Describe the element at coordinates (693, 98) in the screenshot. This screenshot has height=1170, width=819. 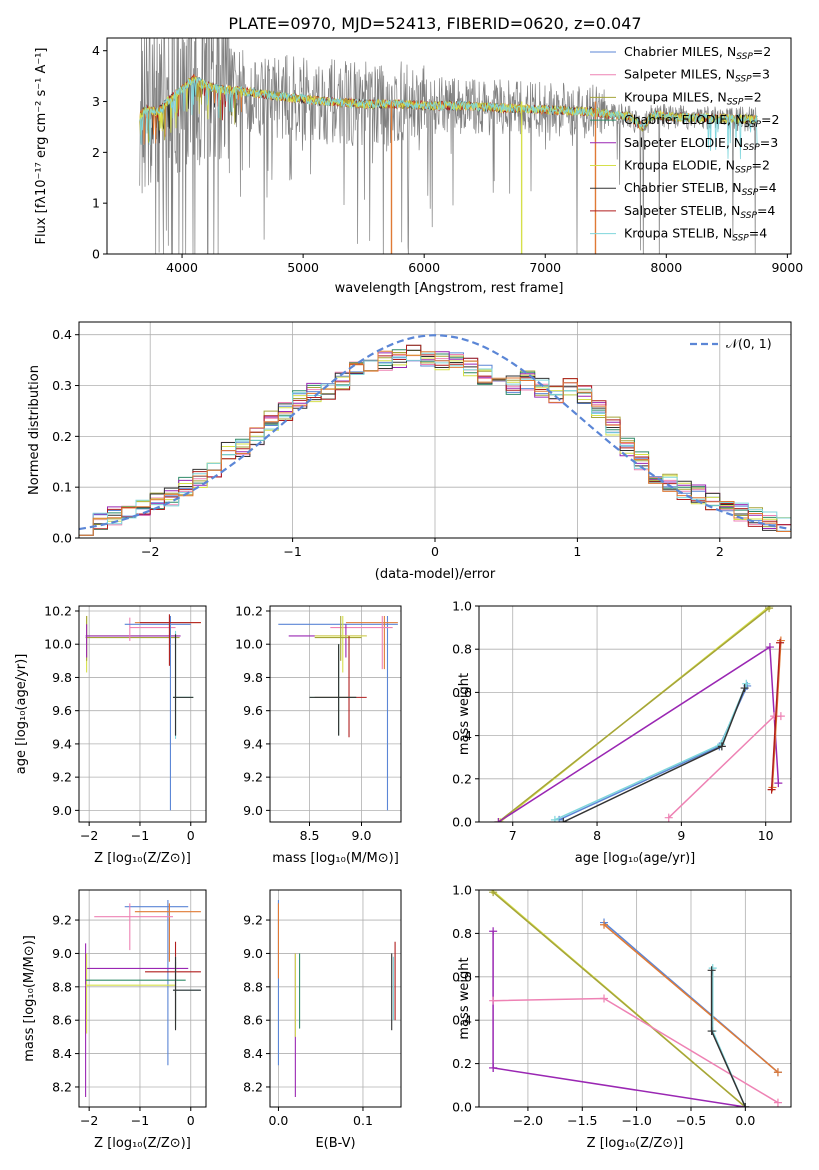
I see `spectrum-legend-label: Kroupa MILES, NSSP=2` at that location.